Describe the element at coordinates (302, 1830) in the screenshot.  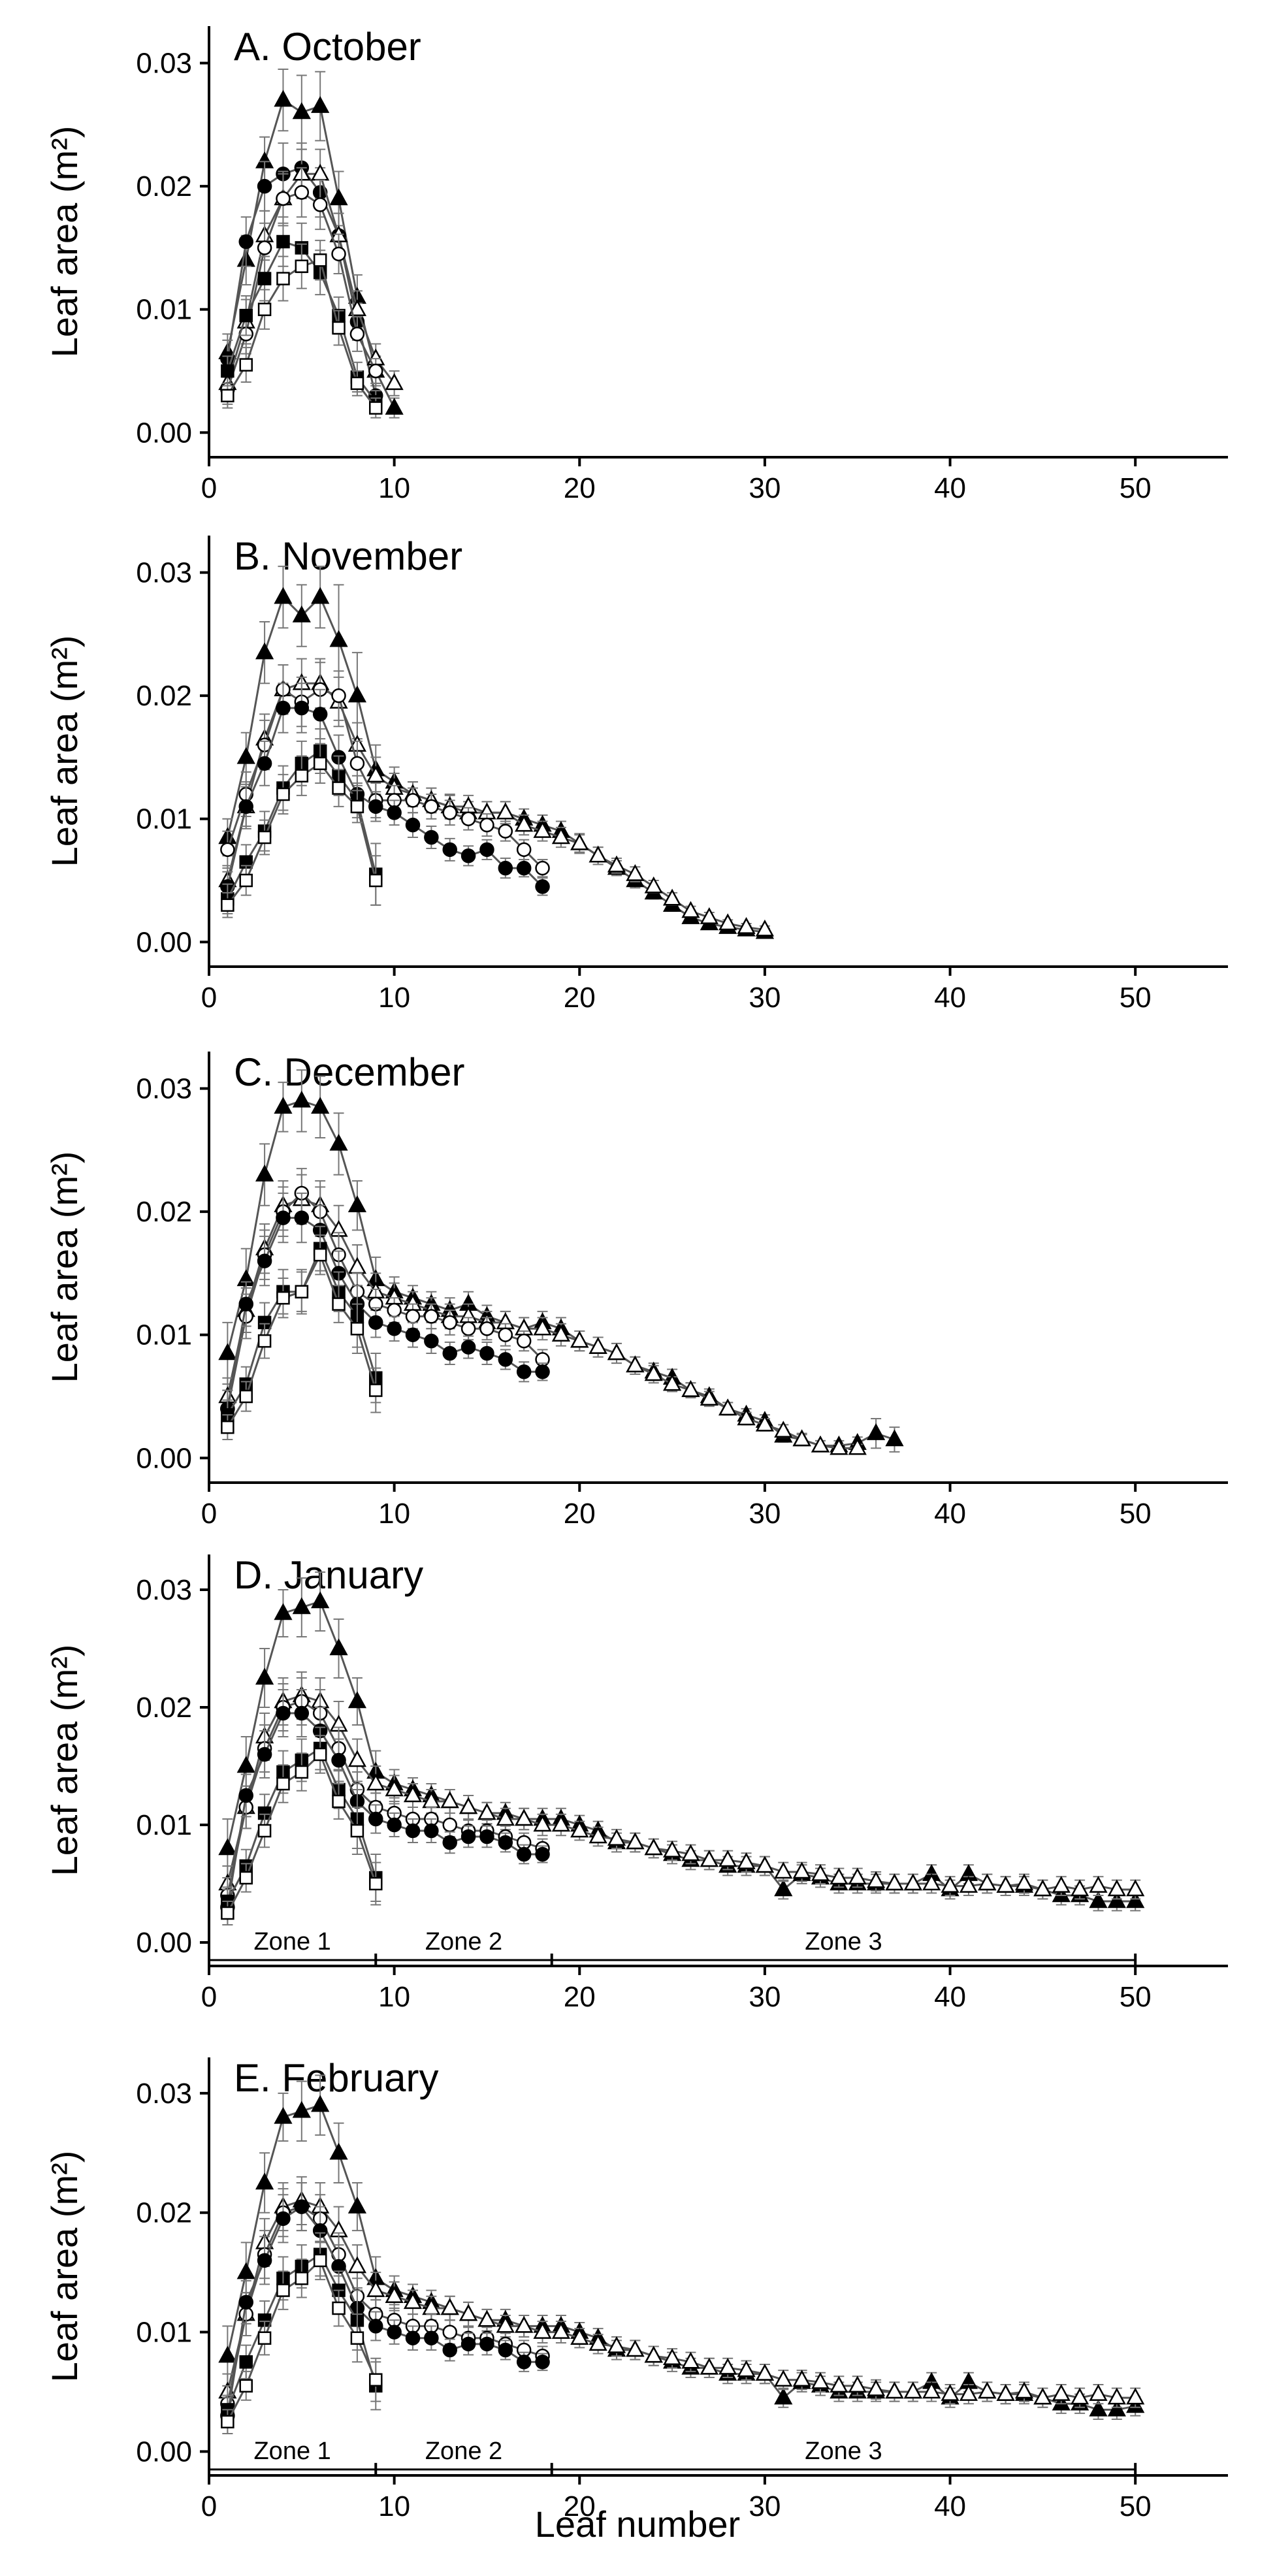
I see `series-square-open` at that location.